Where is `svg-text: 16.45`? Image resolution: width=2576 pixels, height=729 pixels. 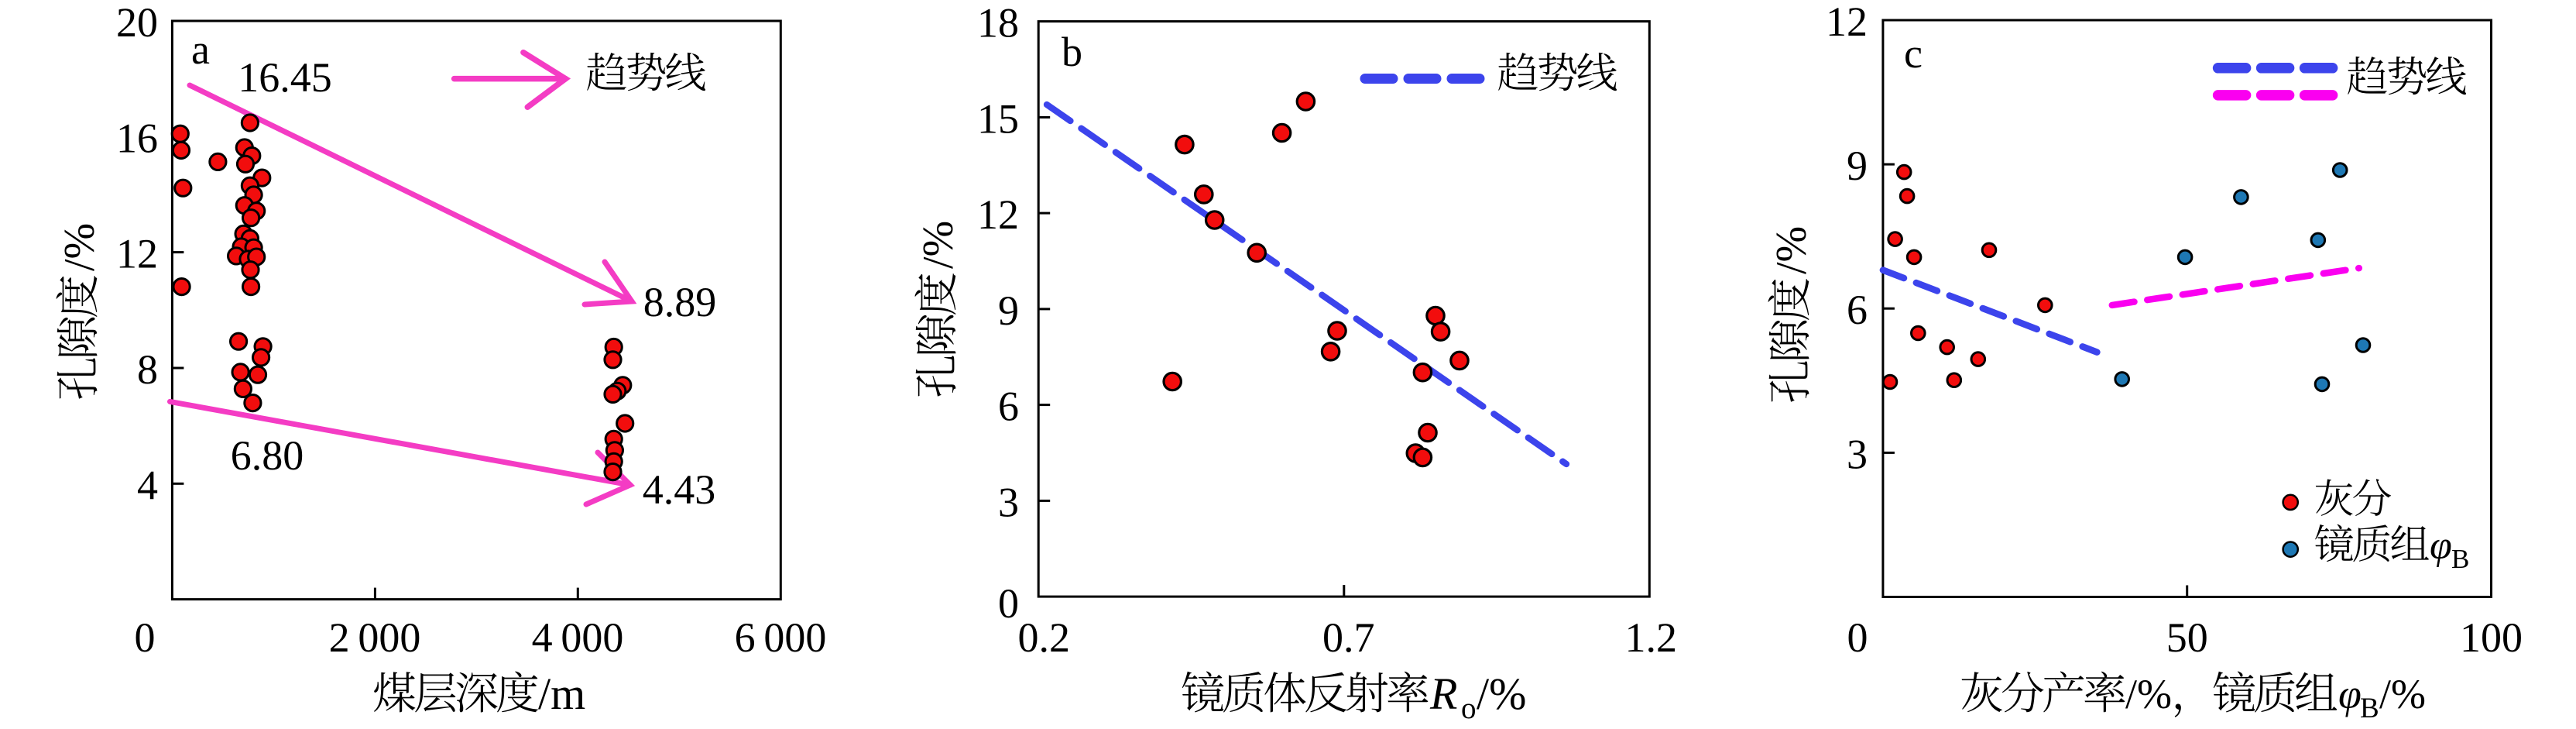
svg-text: 16.45 is located at coordinates (285, 77).